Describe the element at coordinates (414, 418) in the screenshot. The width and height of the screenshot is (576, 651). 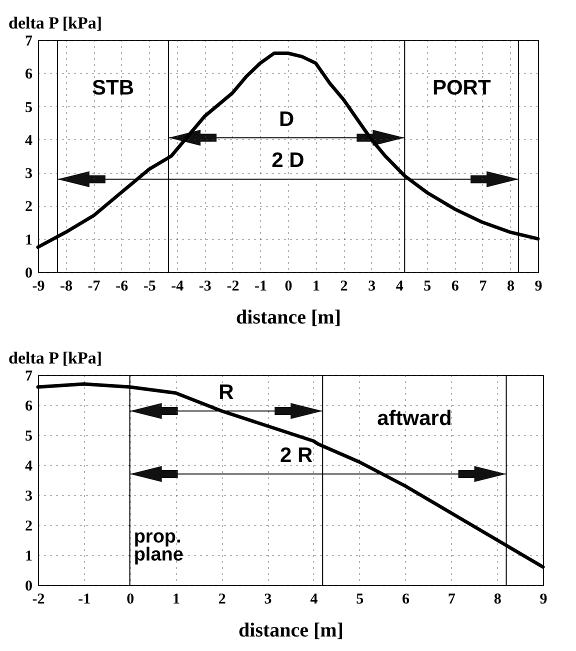
I see `annotation: aftward` at that location.